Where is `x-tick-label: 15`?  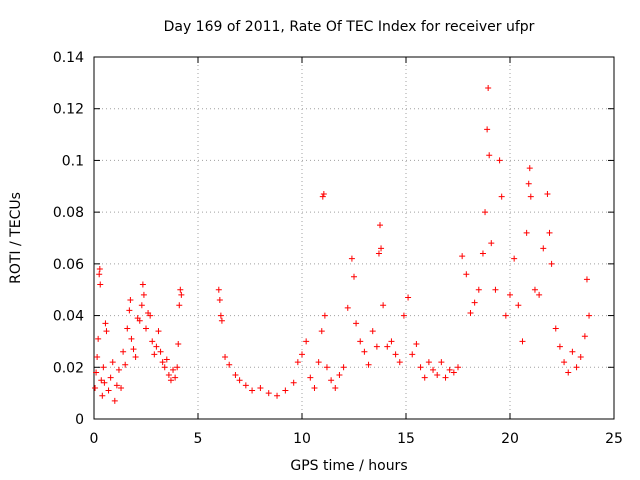 x-tick-label: 15 is located at coordinates (406, 439).